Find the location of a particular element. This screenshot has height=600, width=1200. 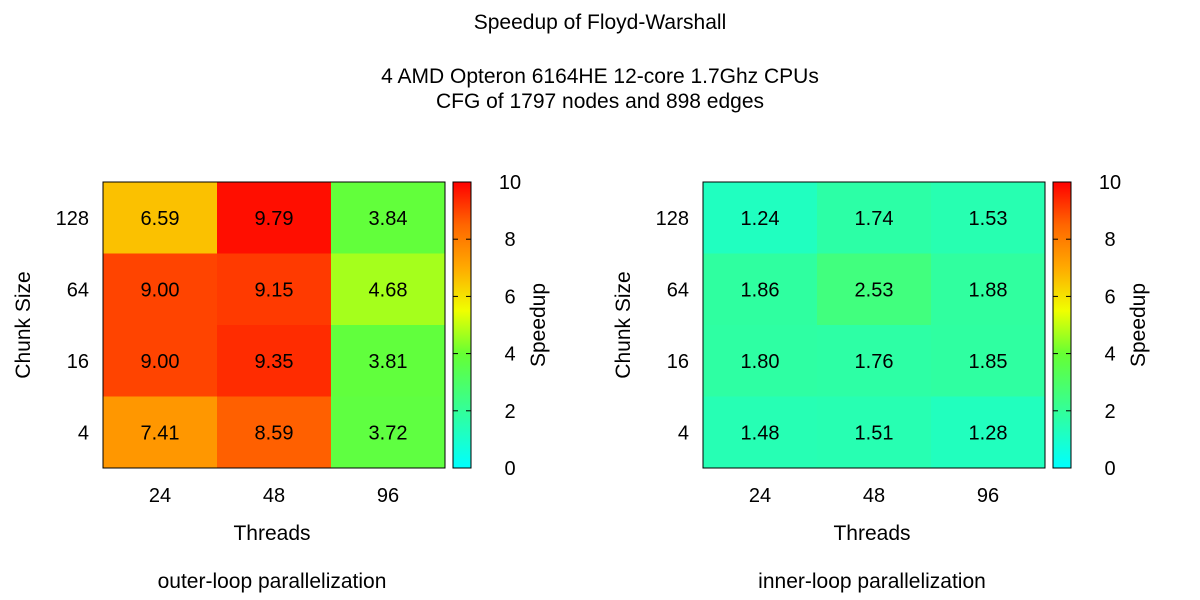

cell-value-label: 1.86 is located at coordinates (760, 290).